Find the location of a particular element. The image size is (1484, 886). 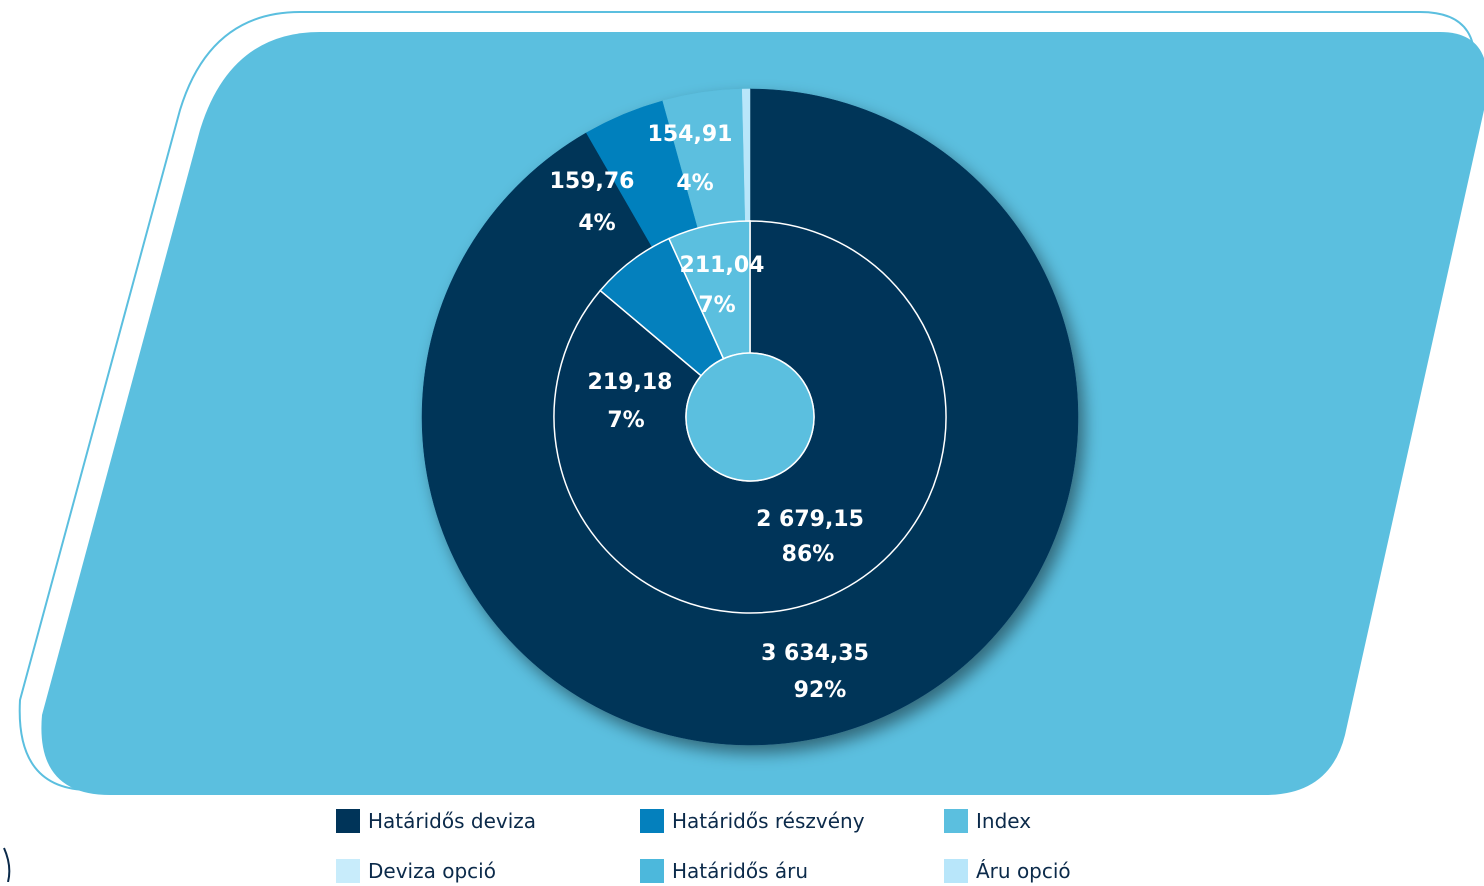

inner-label-0-percent: 86% is located at coordinates (808, 554).